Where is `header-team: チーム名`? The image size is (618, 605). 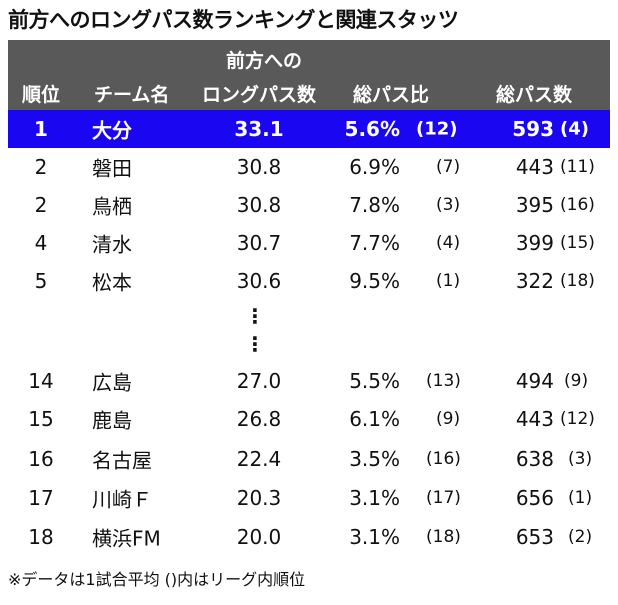
header-team: チーム名 is located at coordinates (132, 95).